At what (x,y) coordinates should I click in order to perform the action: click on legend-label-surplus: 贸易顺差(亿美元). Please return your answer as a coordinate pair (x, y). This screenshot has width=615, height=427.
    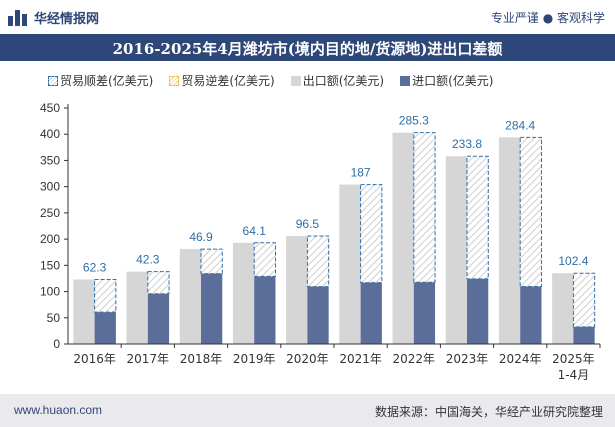
    Looking at the image, I should click on (107, 81).